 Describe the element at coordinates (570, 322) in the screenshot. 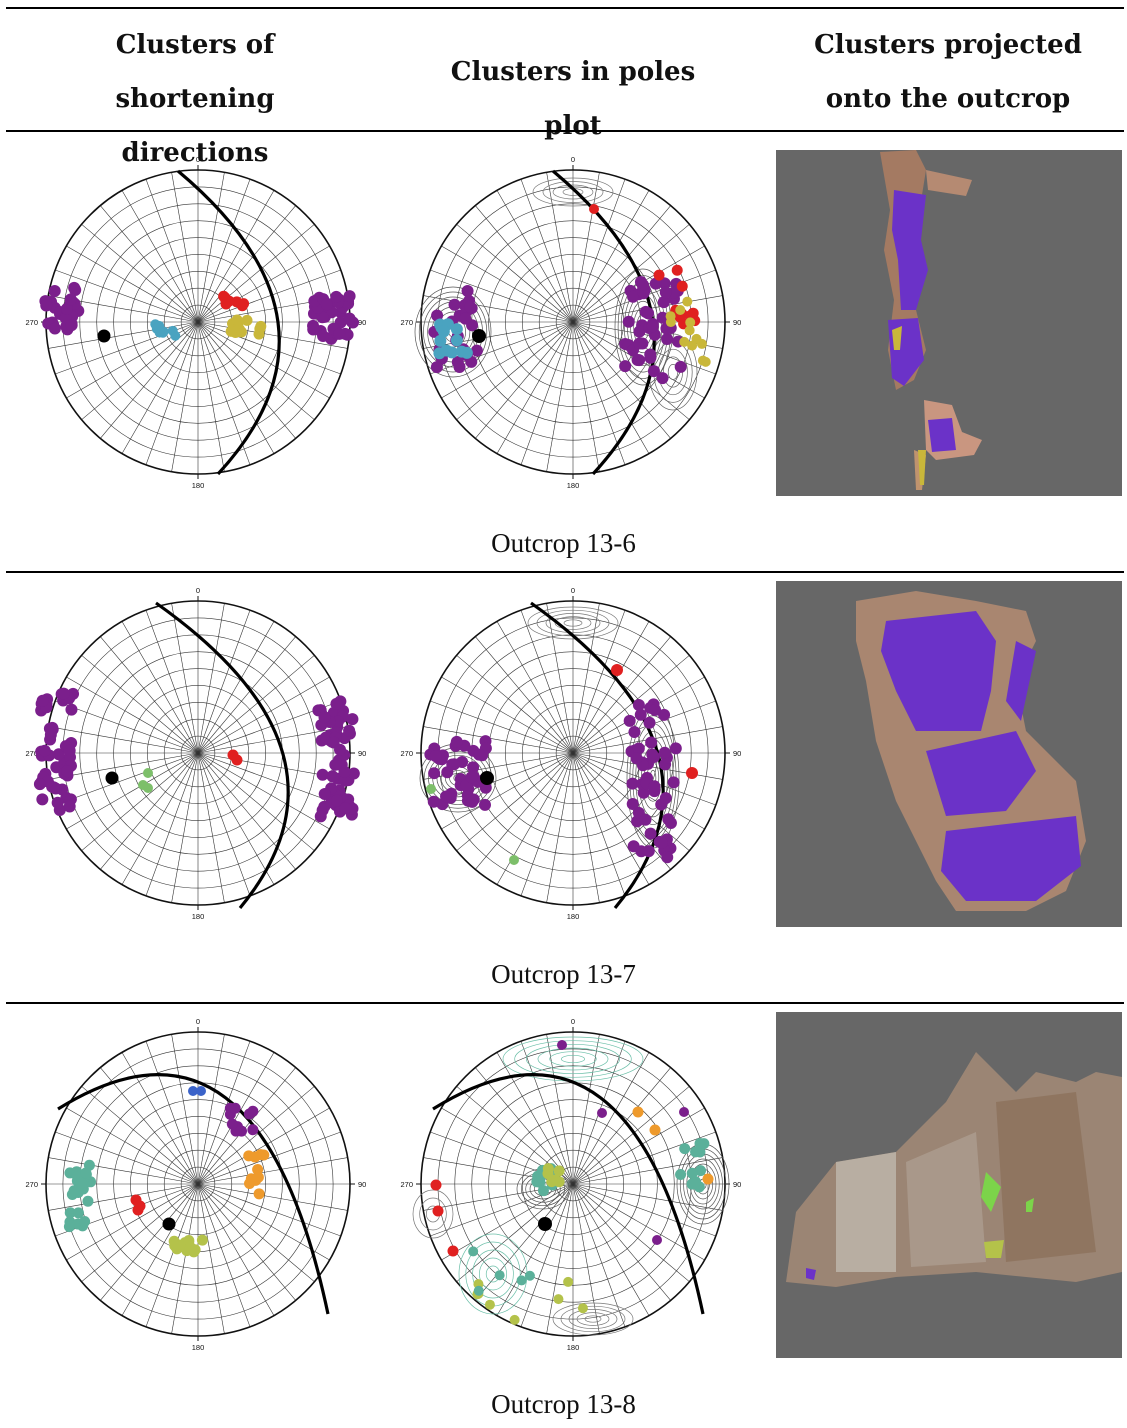

I see `stereonet-poles-13-6: 0 90 180 270` at that location.